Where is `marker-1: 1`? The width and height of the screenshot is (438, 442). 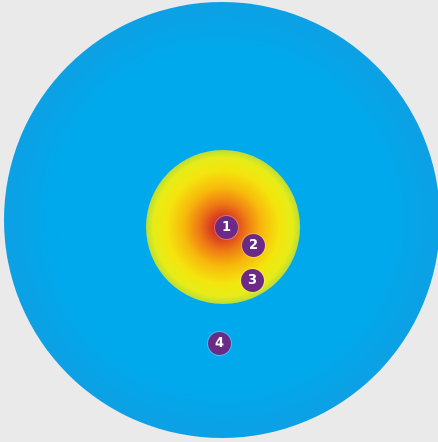 marker-1: 1 is located at coordinates (226, 227).